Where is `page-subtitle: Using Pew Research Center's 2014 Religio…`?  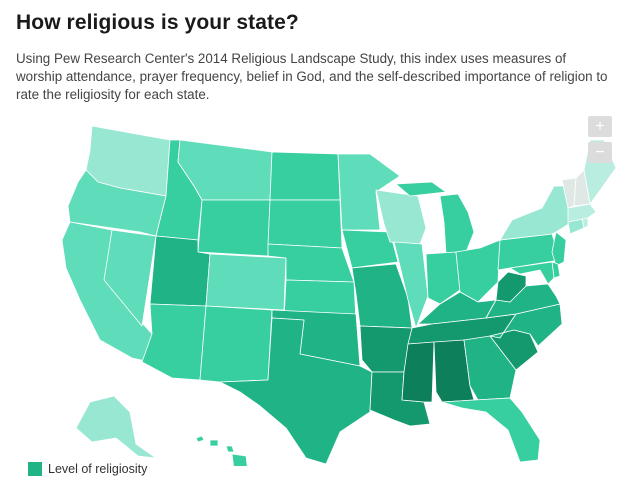
page-subtitle: Using Pew Research Center's 2014 Religio… is located at coordinates (312, 76).